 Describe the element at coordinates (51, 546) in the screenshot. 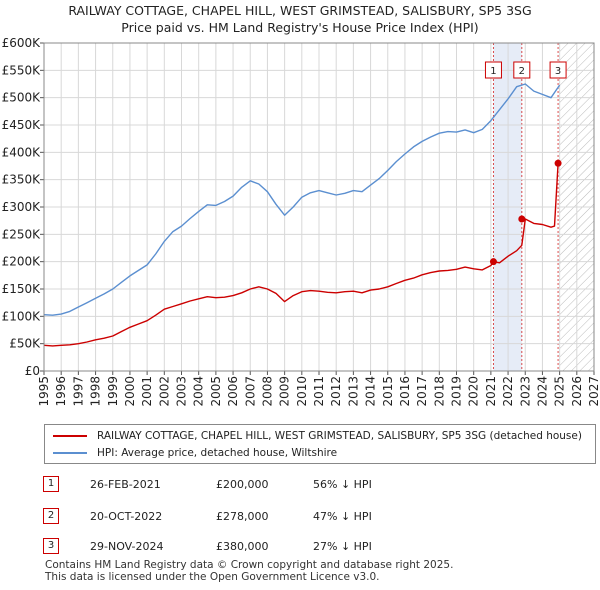

I see `sale-badge: 3` at that location.